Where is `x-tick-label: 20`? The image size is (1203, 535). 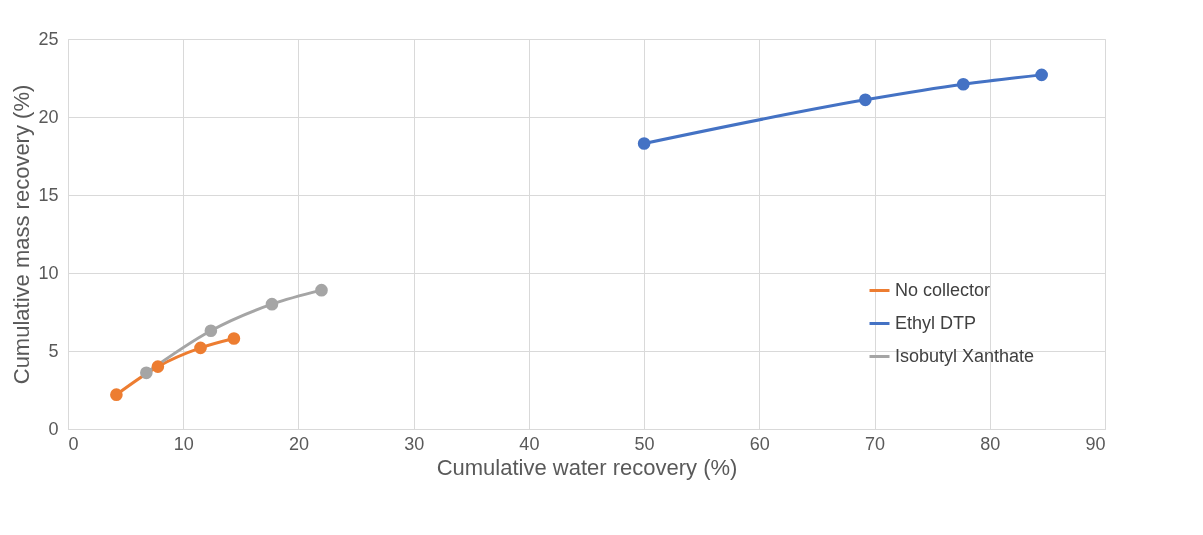
x-tick-label: 20 is located at coordinates (298, 443).